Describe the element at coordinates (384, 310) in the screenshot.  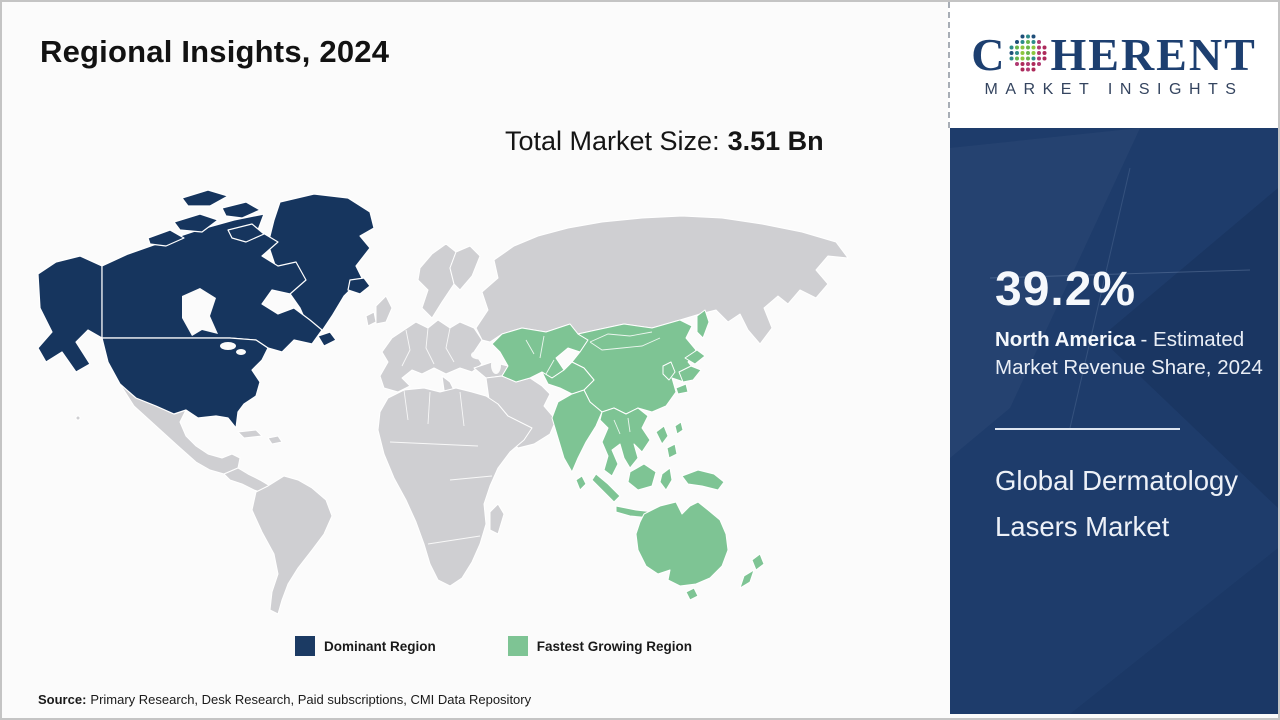
I see `island-great-britain` at that location.